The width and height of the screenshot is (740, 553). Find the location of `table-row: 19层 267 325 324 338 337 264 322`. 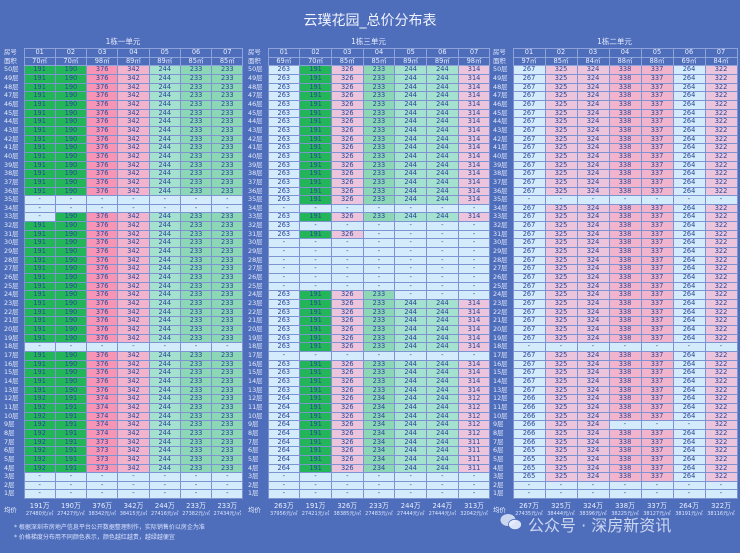

table-row: 19层 267 325 324 338 337 264 322 is located at coordinates (615, 338).